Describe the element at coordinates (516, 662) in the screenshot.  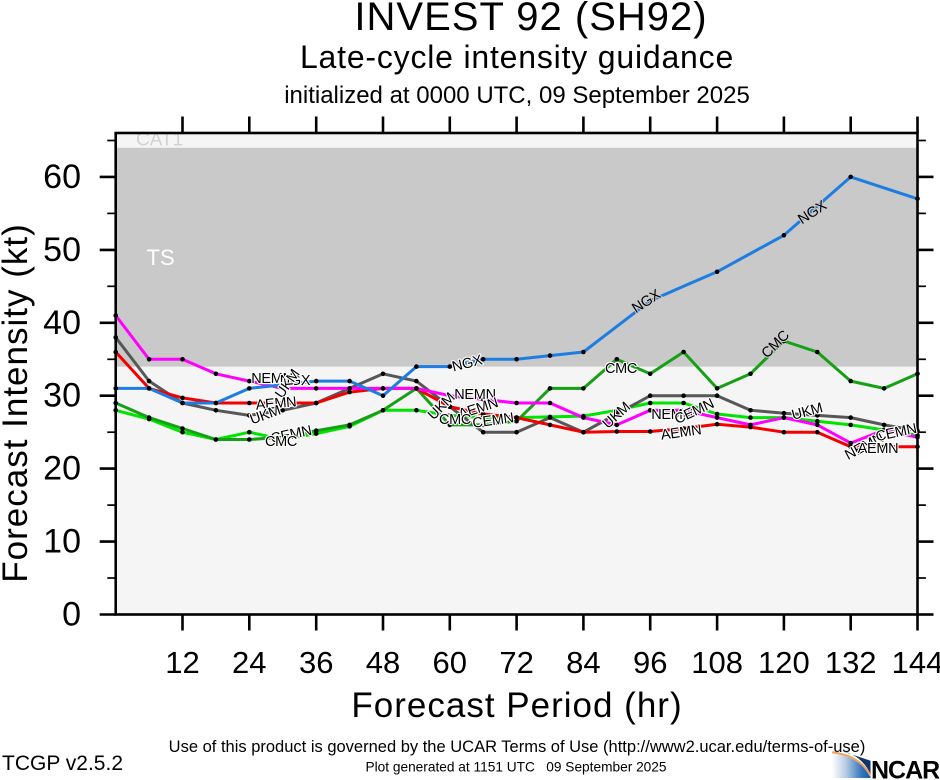
I see `svg-text: 72` at that location.